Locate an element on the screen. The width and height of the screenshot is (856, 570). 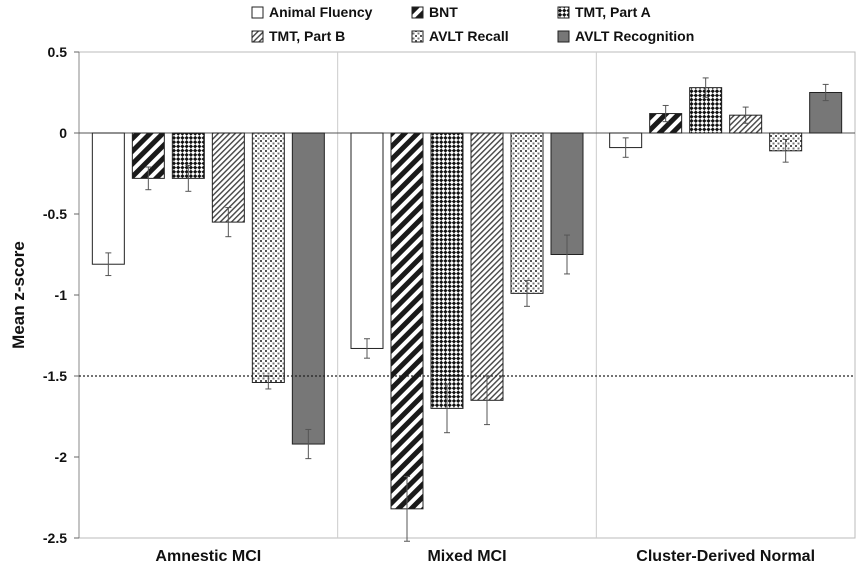
y-tick-label: -1 is located at coordinates (61, 295).